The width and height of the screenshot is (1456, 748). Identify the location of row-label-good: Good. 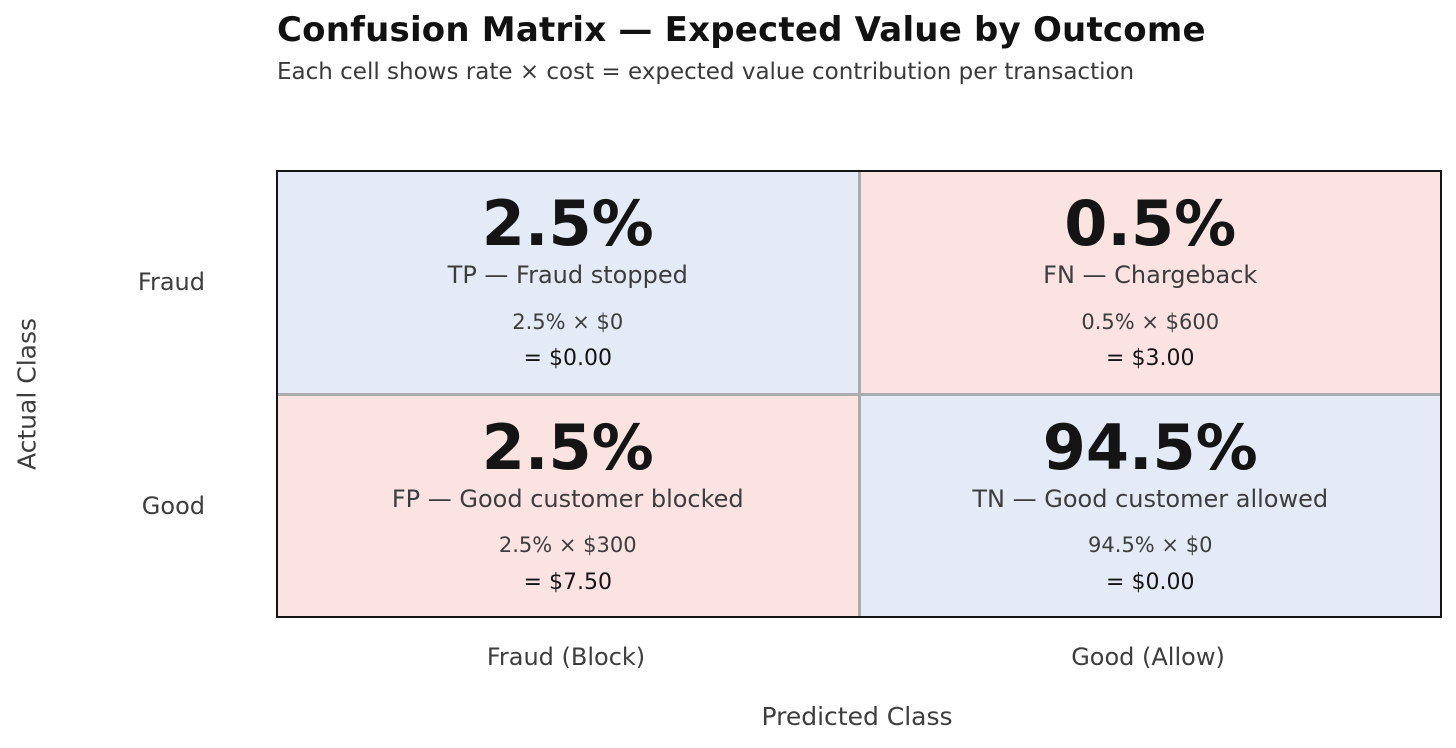
(173, 506).